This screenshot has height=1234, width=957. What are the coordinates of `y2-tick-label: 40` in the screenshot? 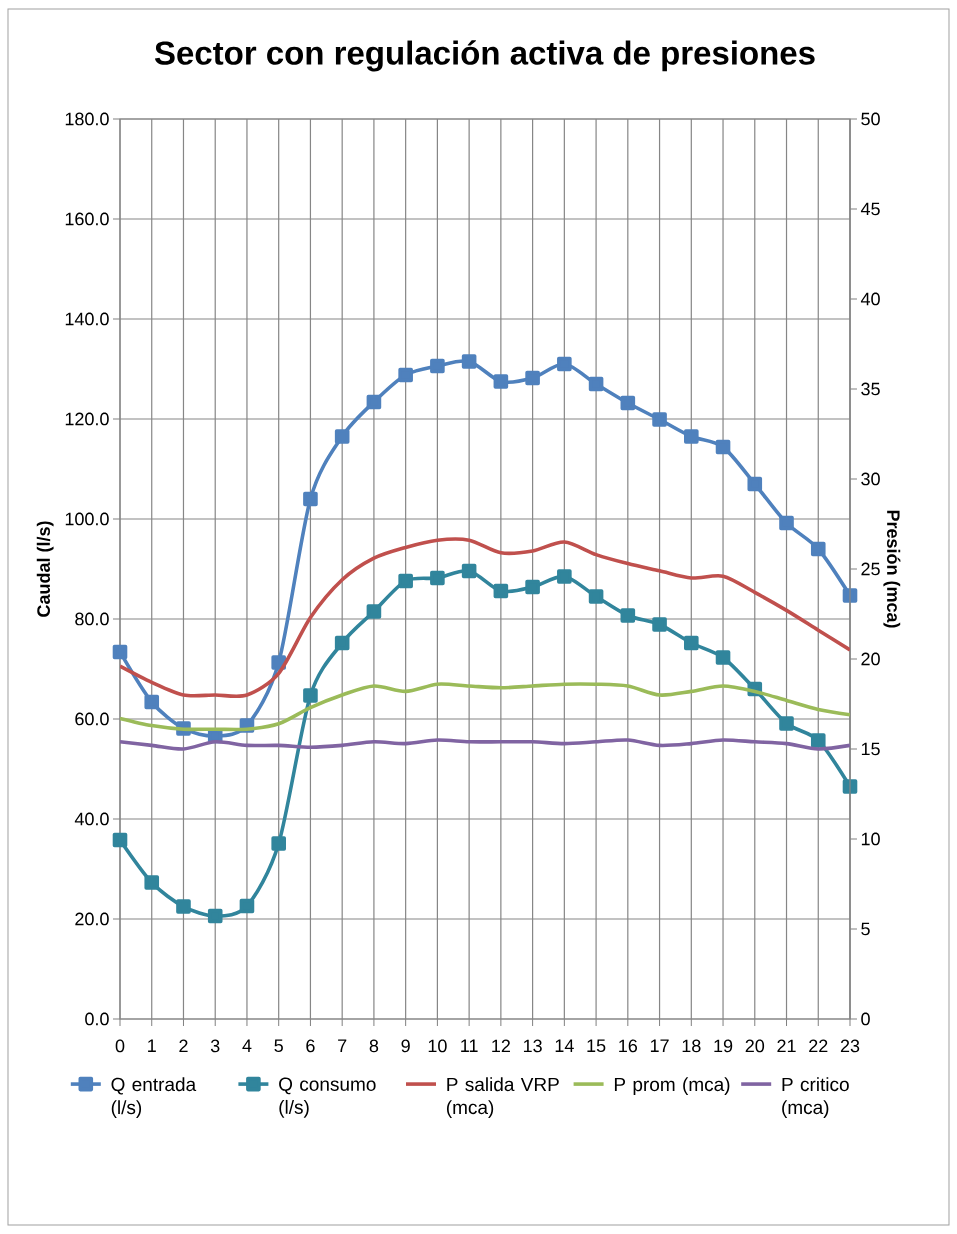 It's located at (870, 299).